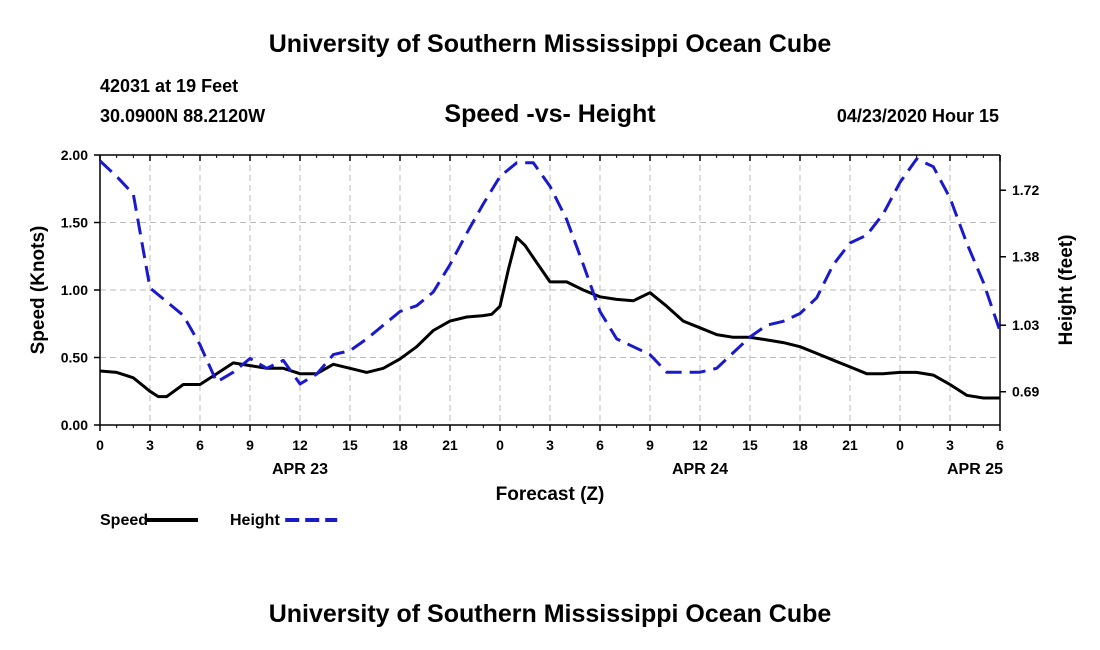 The height and width of the screenshot is (650, 1100). I want to click on y-left-tick-label: 1.50, so click(74, 223).